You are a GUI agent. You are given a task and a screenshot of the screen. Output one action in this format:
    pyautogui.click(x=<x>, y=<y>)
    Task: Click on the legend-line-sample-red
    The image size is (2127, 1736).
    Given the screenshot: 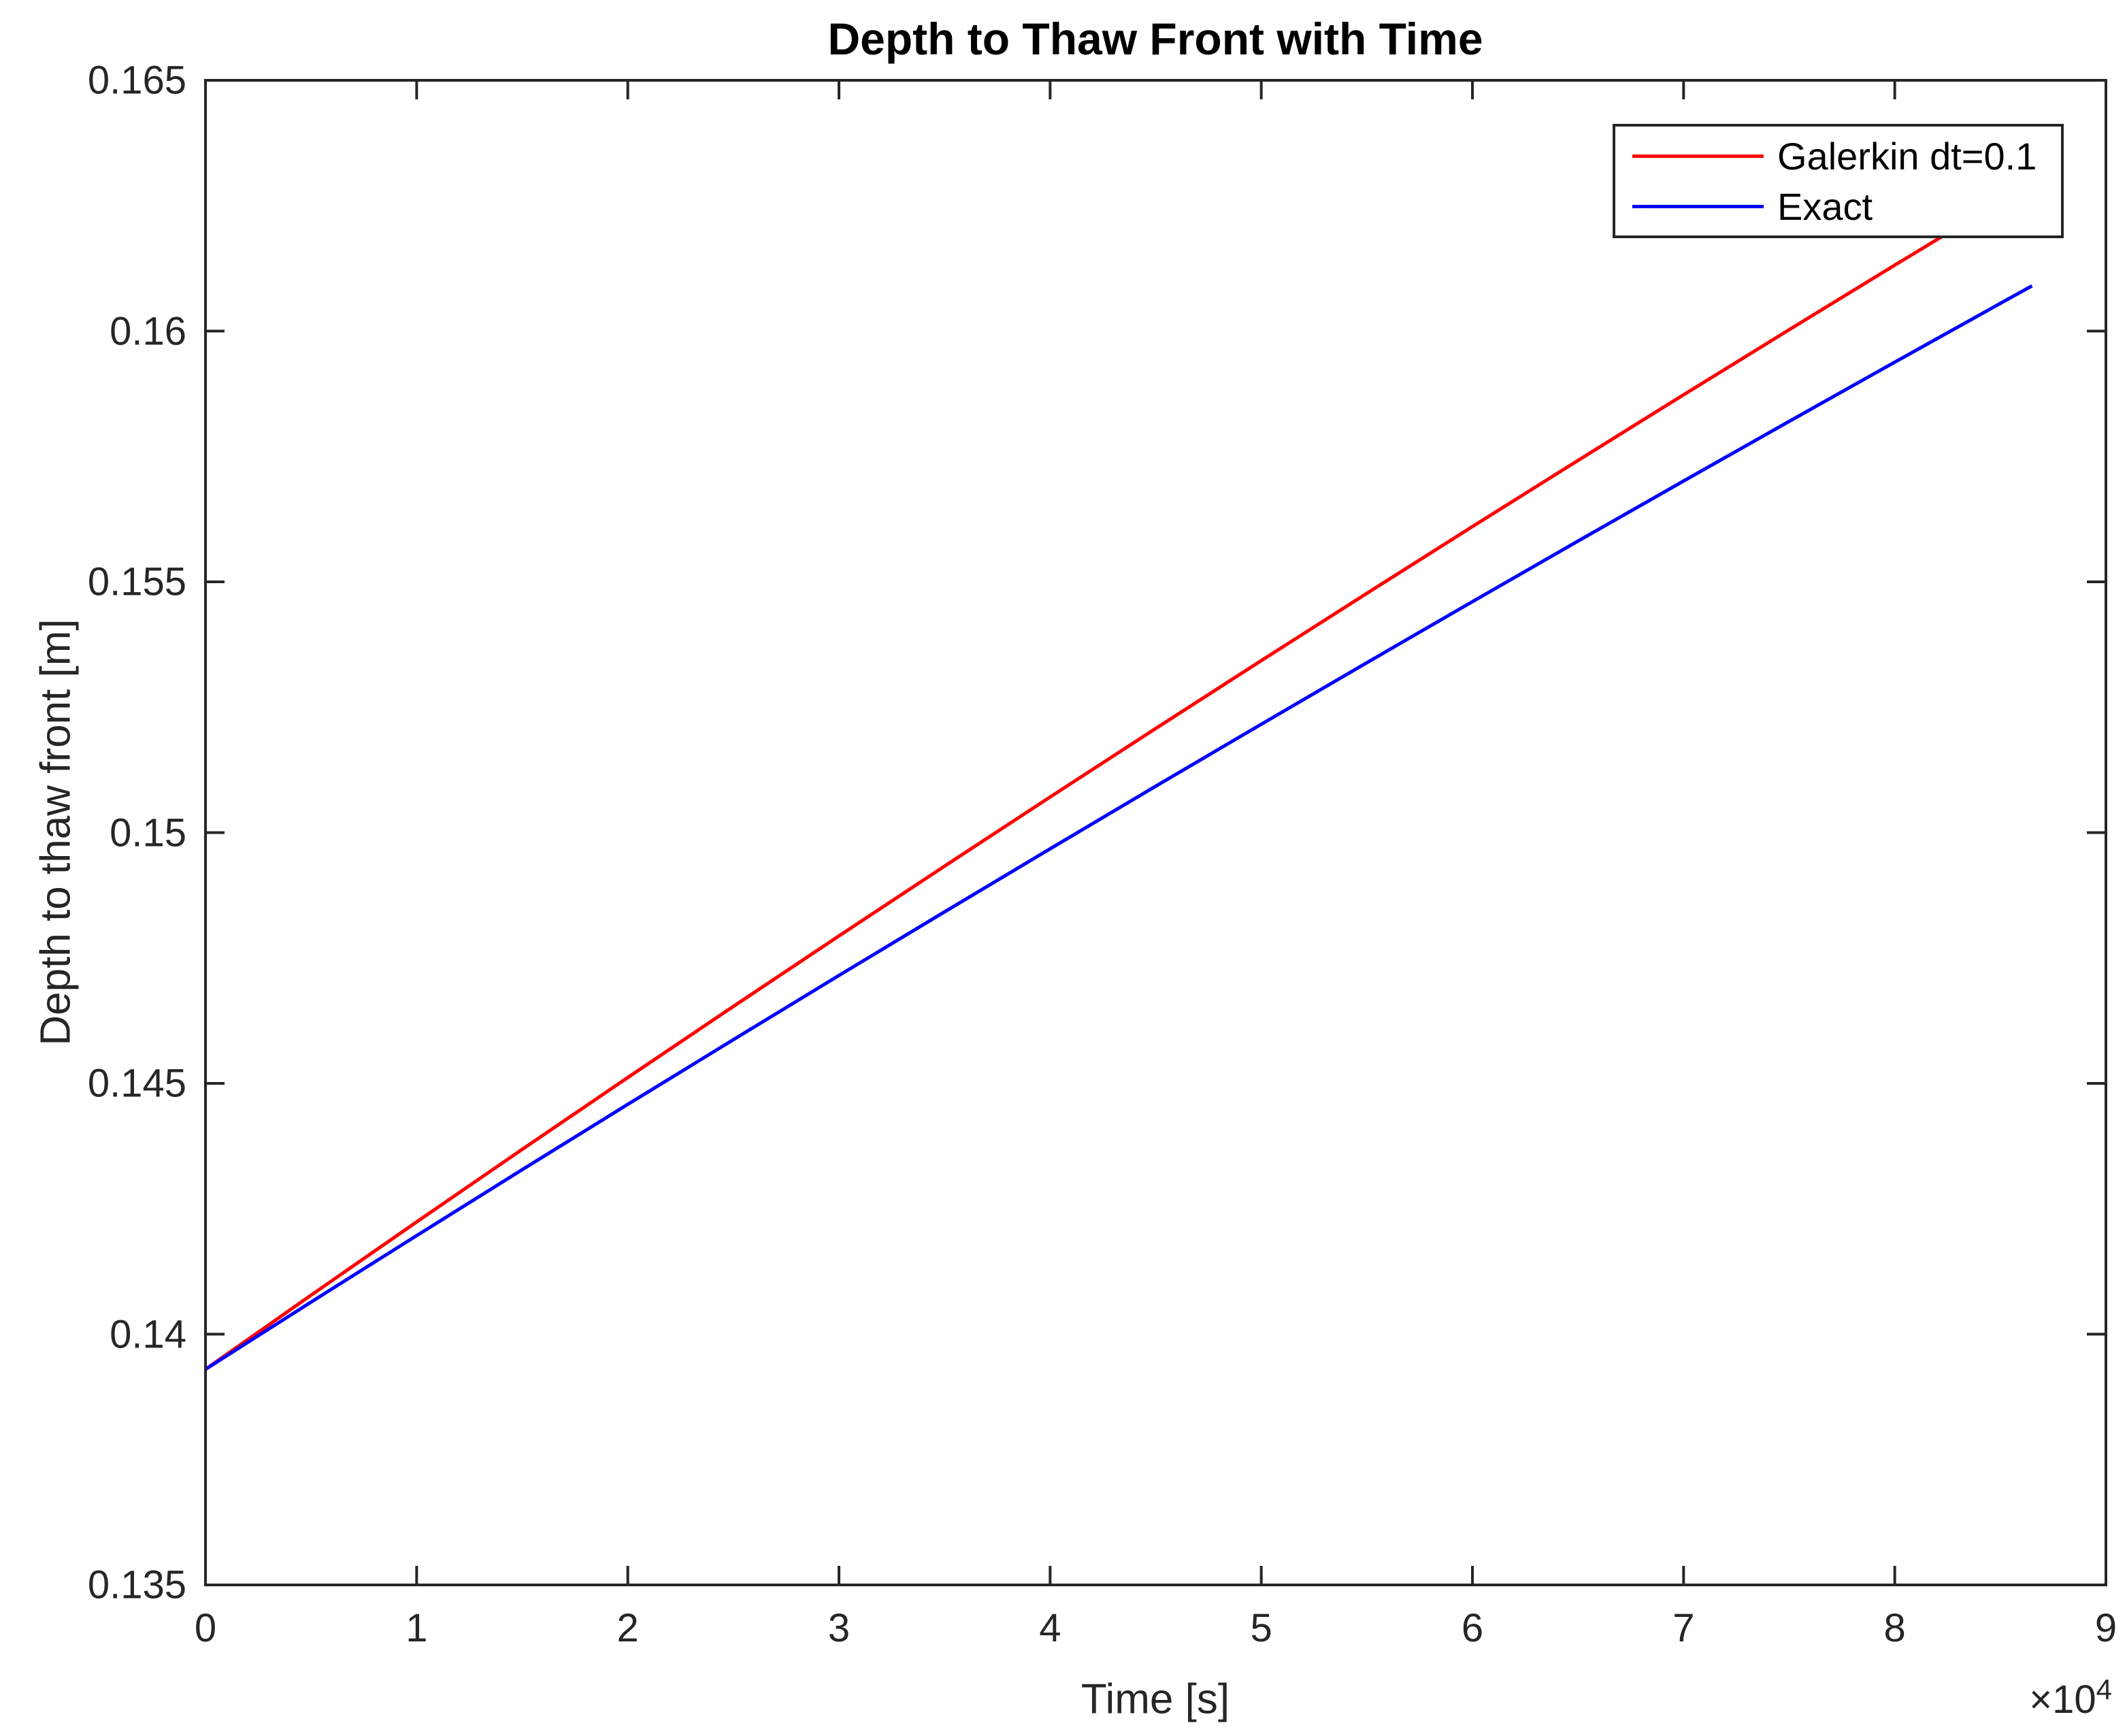 What is the action you would take?
    pyautogui.click(x=1698, y=156)
    